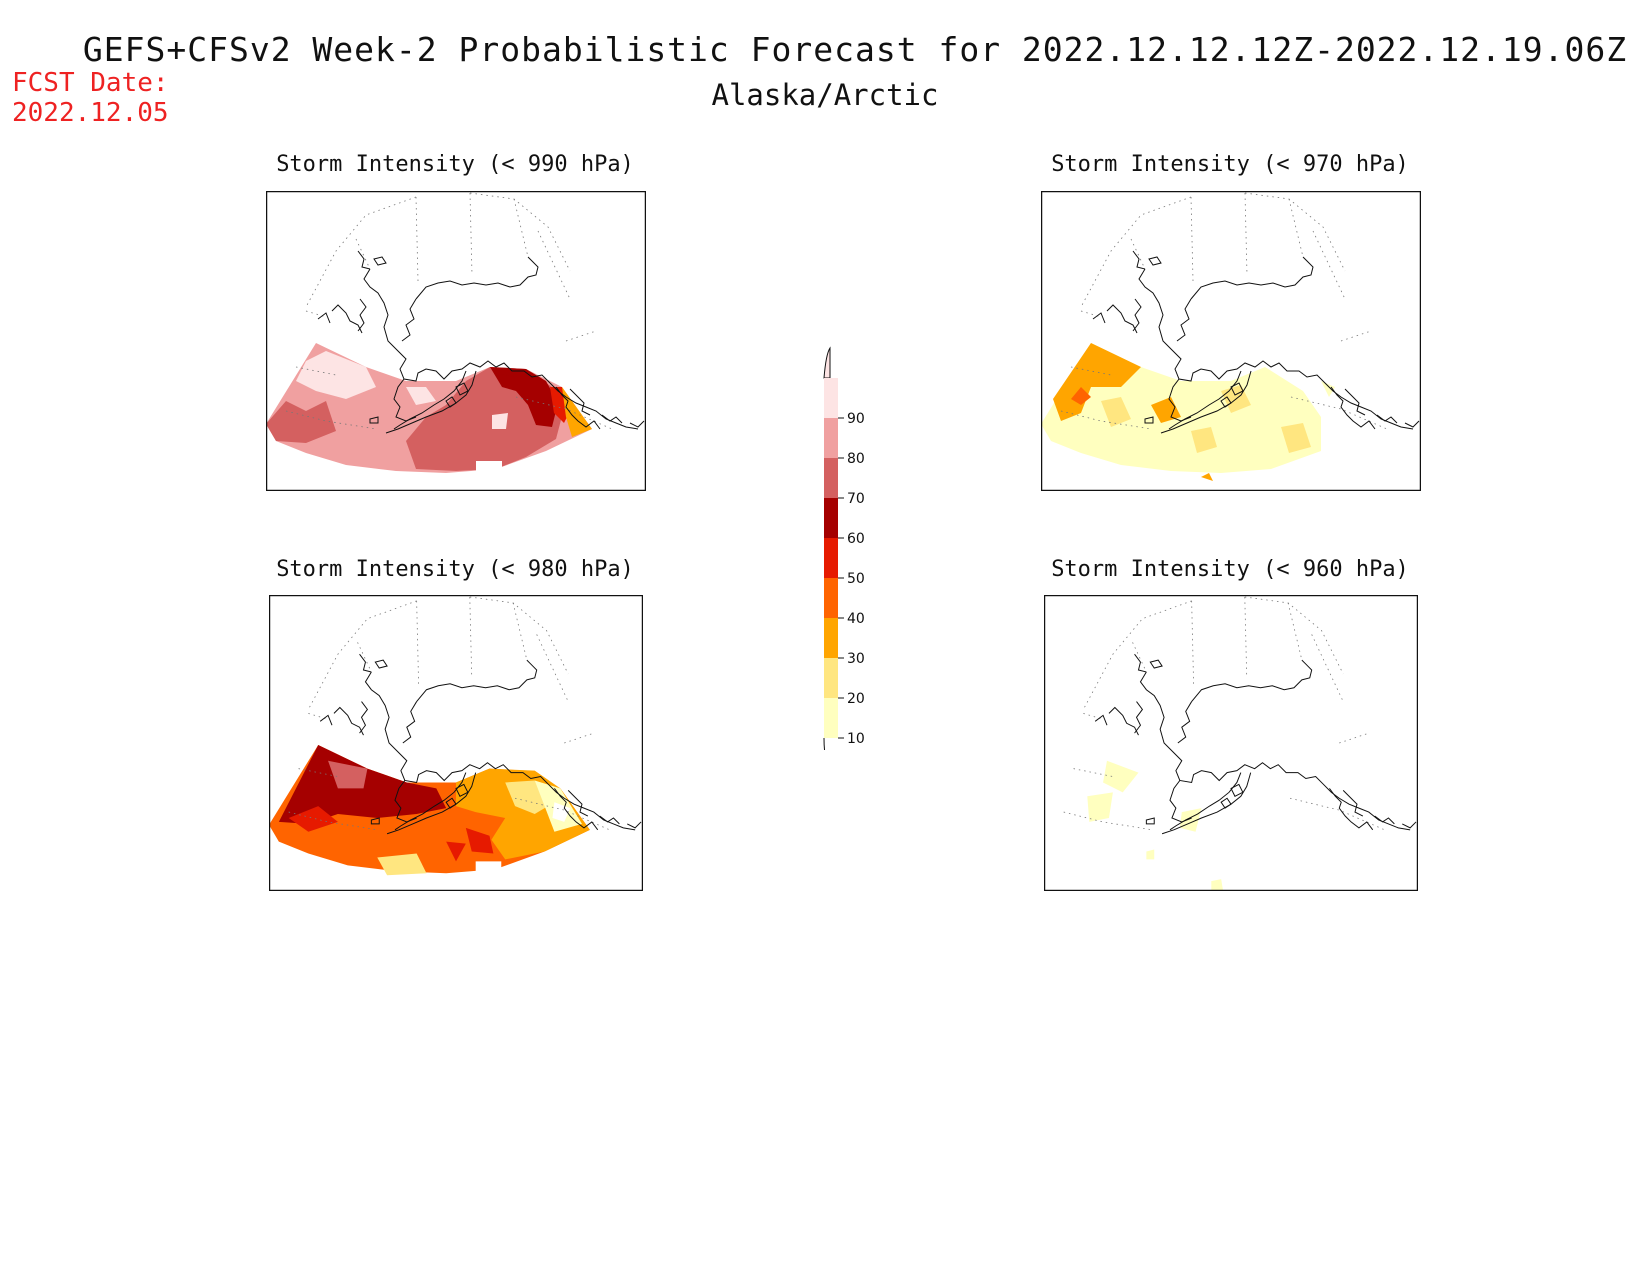 The image size is (1650, 1275). I want to click on colorbar-label: 70, so click(856, 499).